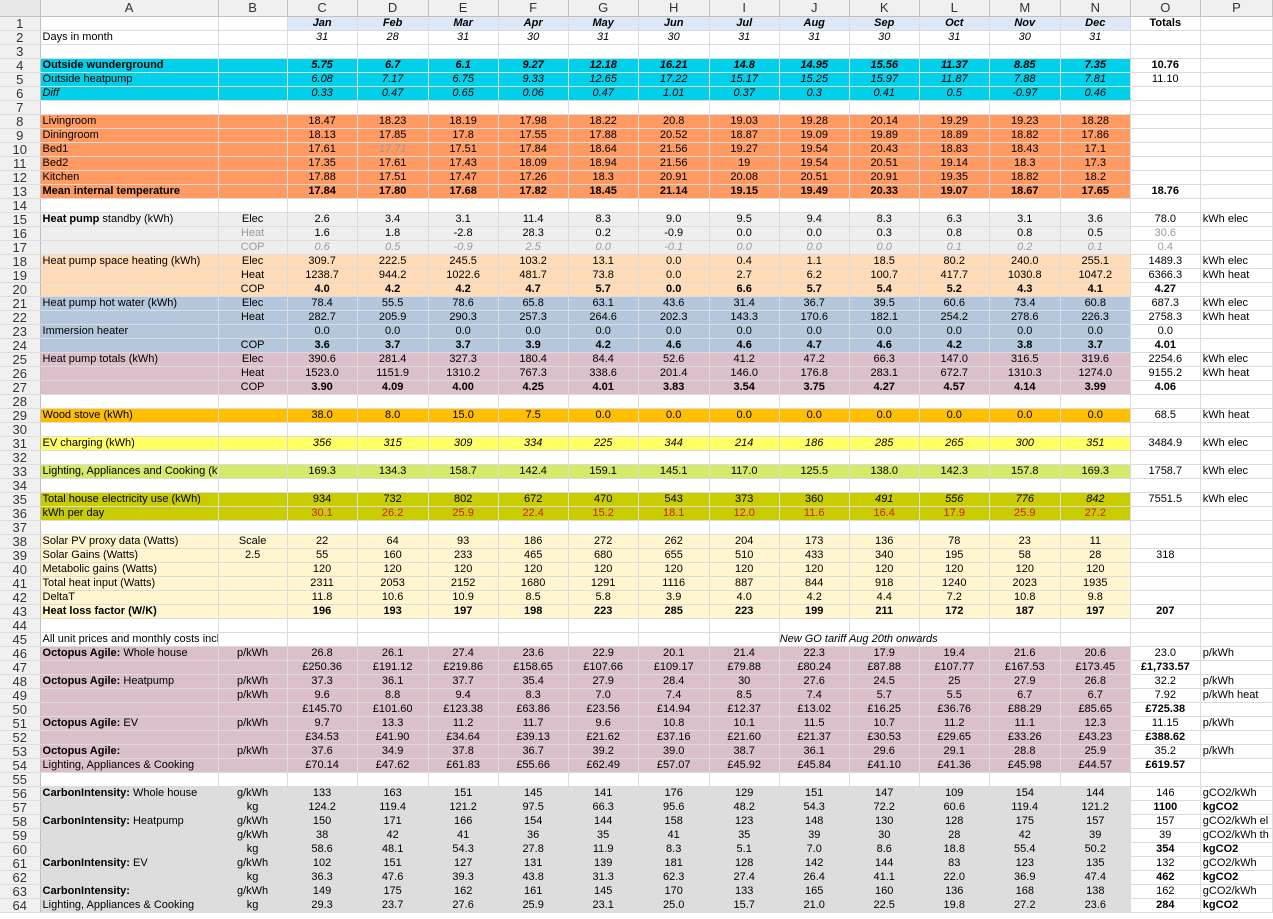  What do you see at coordinates (1165, 667) in the screenshot?
I see `cell-o47: £1,733.57` at bounding box center [1165, 667].